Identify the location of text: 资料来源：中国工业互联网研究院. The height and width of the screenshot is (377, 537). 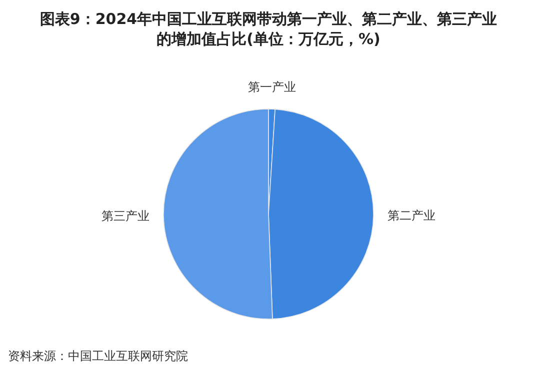
(98, 356).